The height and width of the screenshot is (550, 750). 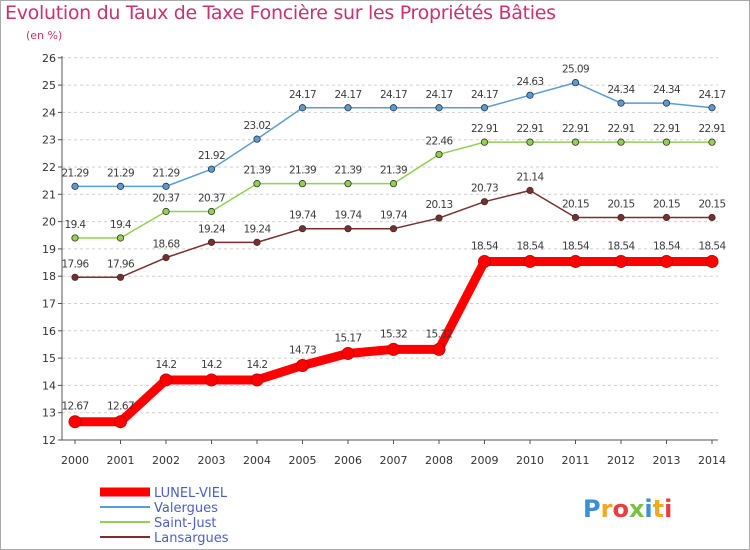 I want to click on y-tick-label: 20, so click(x=49, y=222).